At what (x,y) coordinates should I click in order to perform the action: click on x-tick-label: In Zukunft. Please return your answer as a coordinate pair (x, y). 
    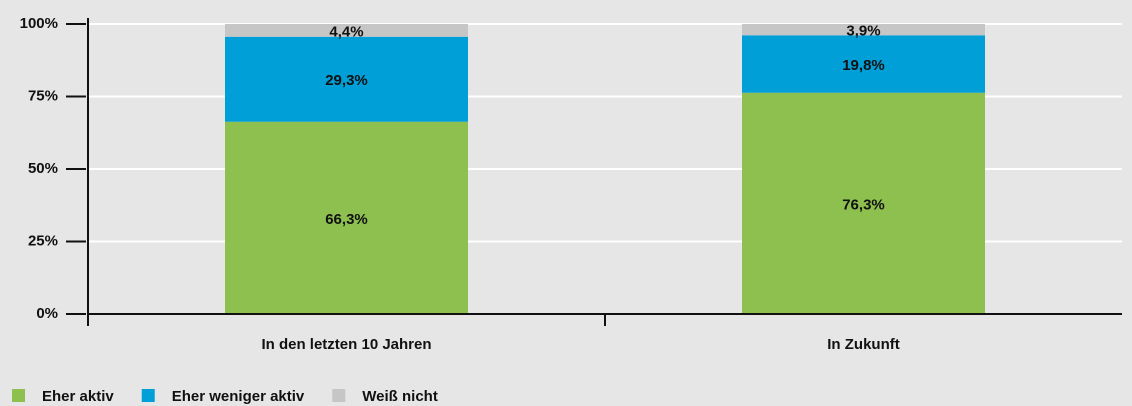
    Looking at the image, I should click on (863, 344).